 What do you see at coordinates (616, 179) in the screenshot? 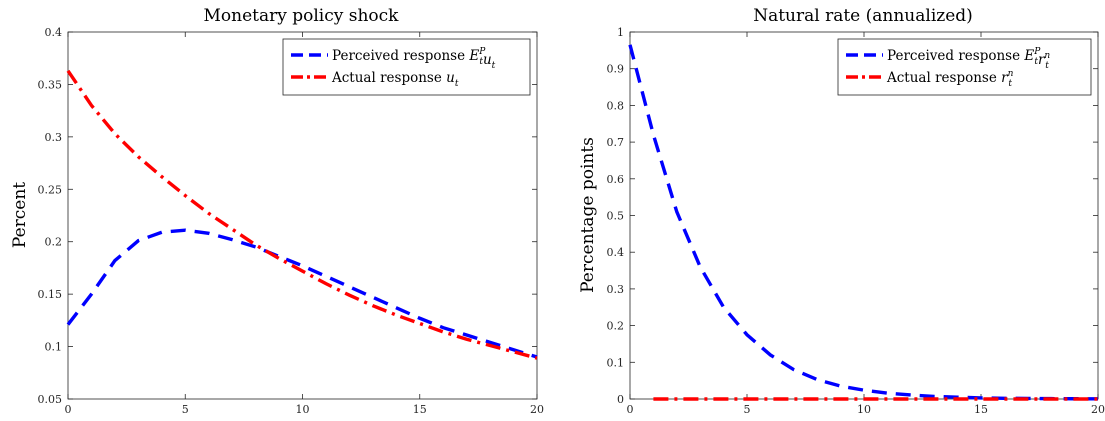
I see `y-tick-label: 0.6` at bounding box center [616, 179].